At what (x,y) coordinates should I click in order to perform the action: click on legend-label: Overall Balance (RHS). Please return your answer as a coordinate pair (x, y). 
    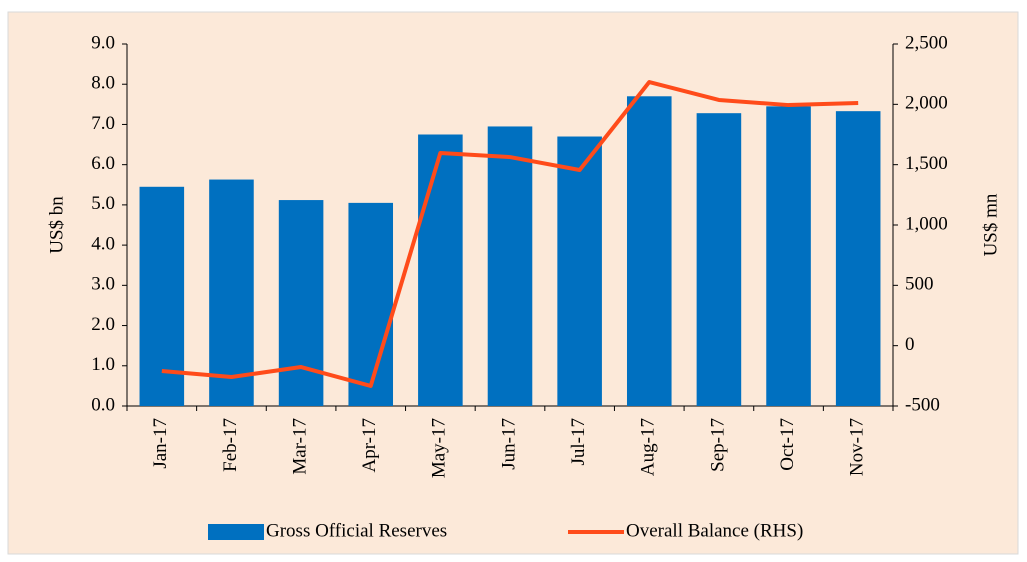
    Looking at the image, I should click on (714, 530).